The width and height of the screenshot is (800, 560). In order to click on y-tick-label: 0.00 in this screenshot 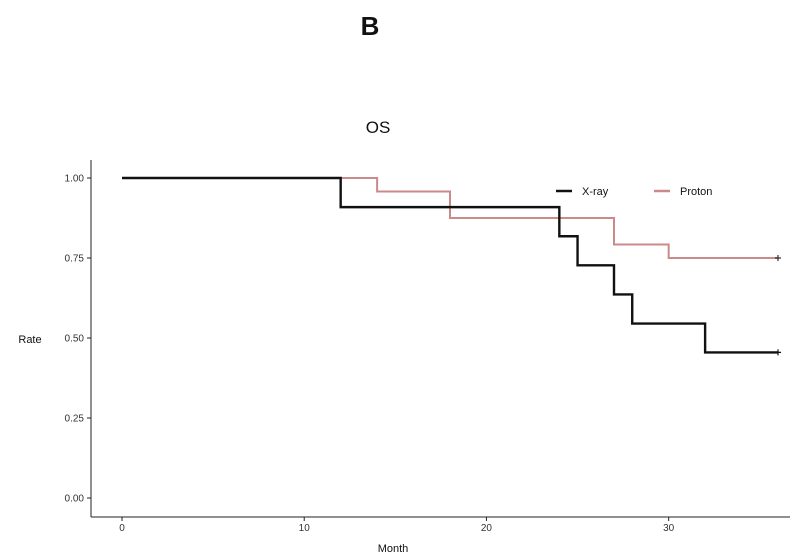, I will do `click(75, 499)`.